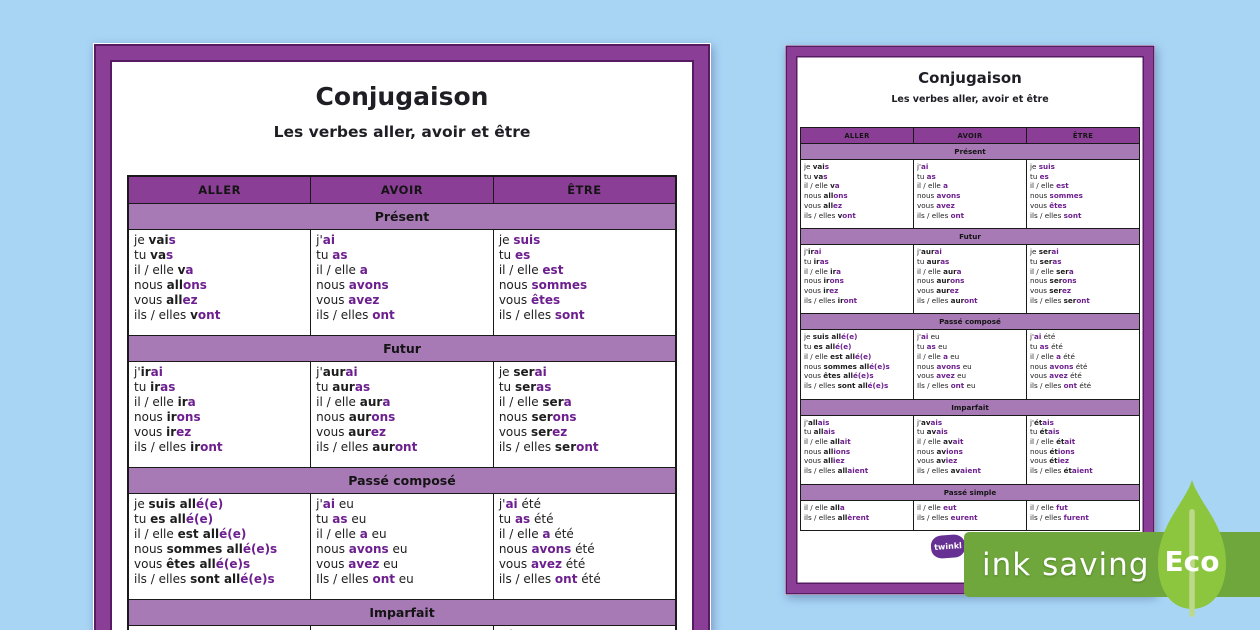 The image size is (1260, 630). Describe the element at coordinates (970, 515) in the screenshot. I see `conjugation-cell: il / elle eut ils / elles eurent` at that location.